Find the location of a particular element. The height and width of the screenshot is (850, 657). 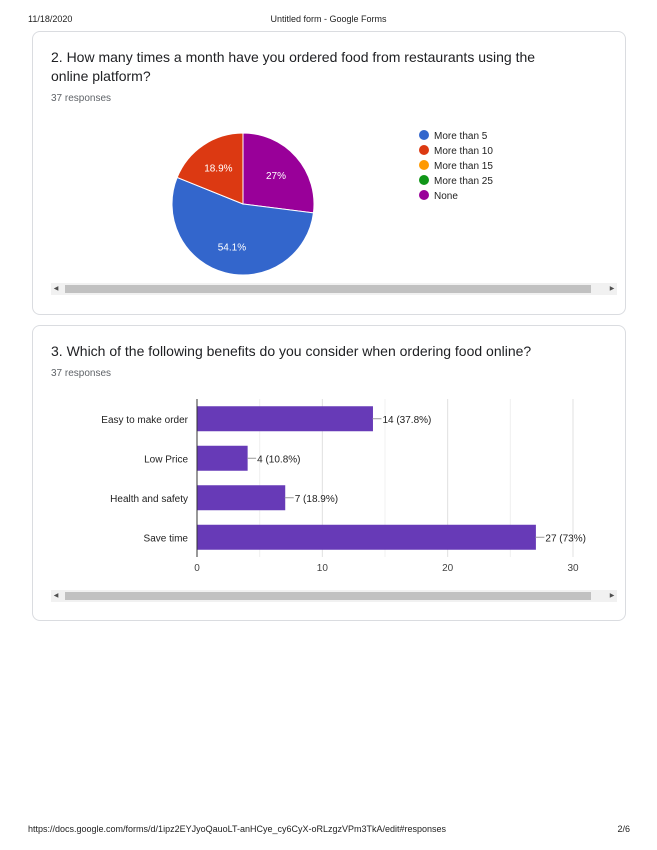

pie-data-label: 54.1% is located at coordinates (232, 248).